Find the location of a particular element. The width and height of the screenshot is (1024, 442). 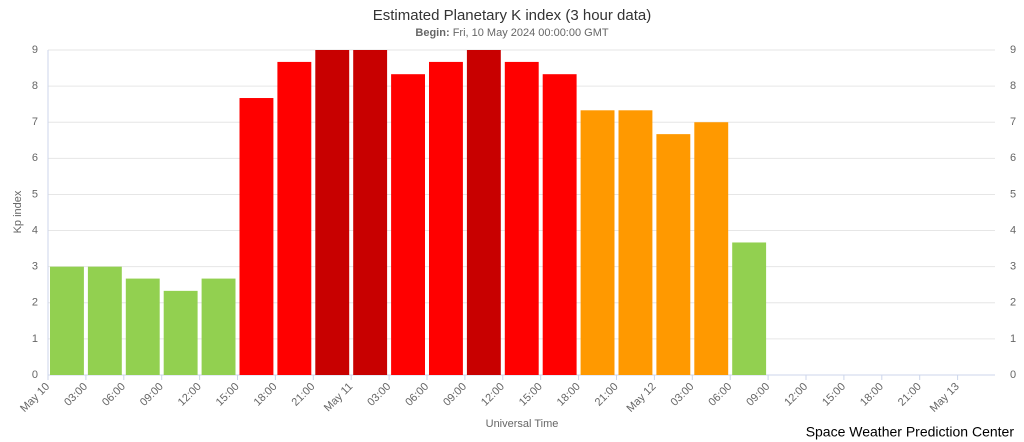

y-tick-label: 0 is located at coordinates (35, 375).